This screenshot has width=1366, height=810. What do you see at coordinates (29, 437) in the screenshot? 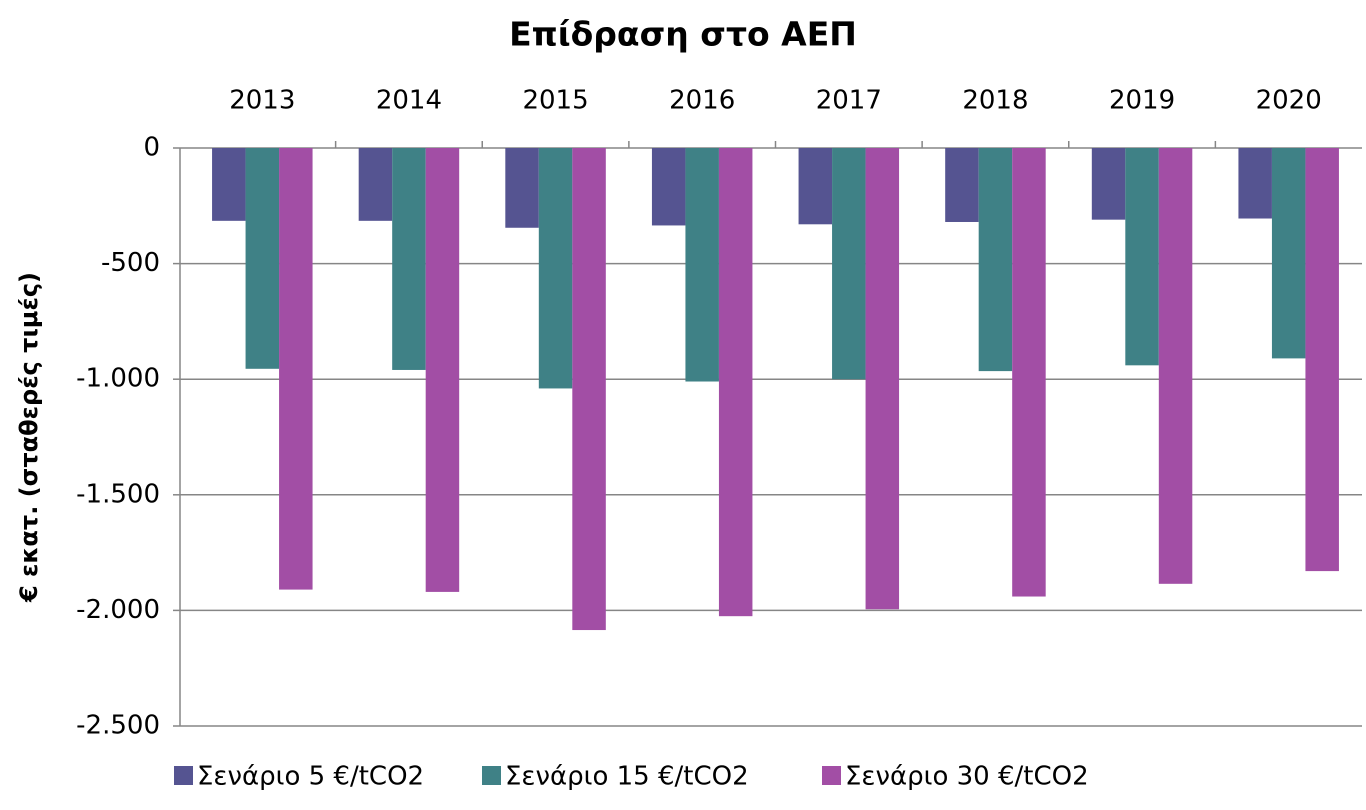
I see `y-axis-title: € εκατ. (σταθερές τιμές)` at bounding box center [29, 437].